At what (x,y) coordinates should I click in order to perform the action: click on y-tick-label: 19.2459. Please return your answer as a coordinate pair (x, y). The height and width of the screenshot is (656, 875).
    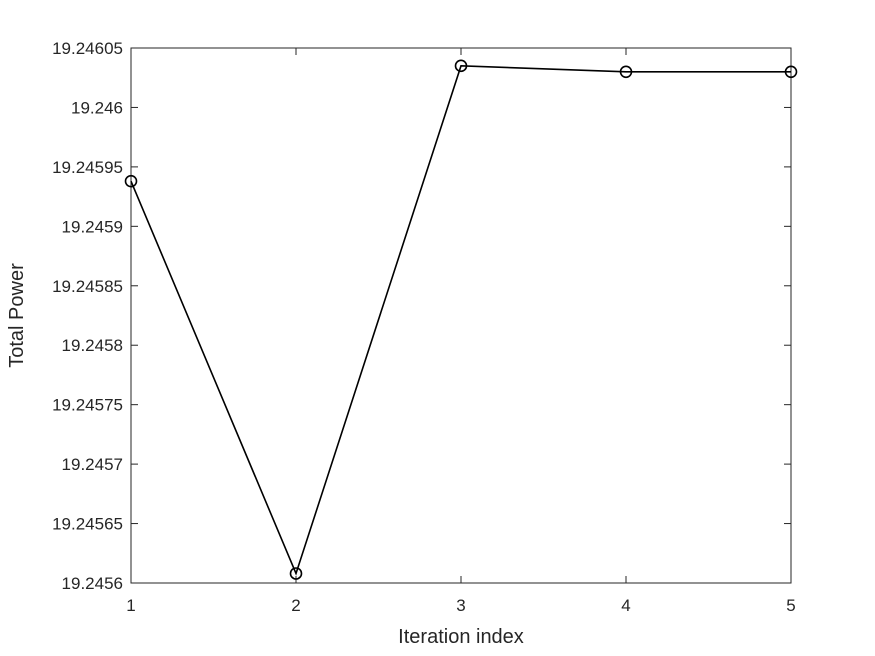
    Looking at the image, I should click on (92, 226).